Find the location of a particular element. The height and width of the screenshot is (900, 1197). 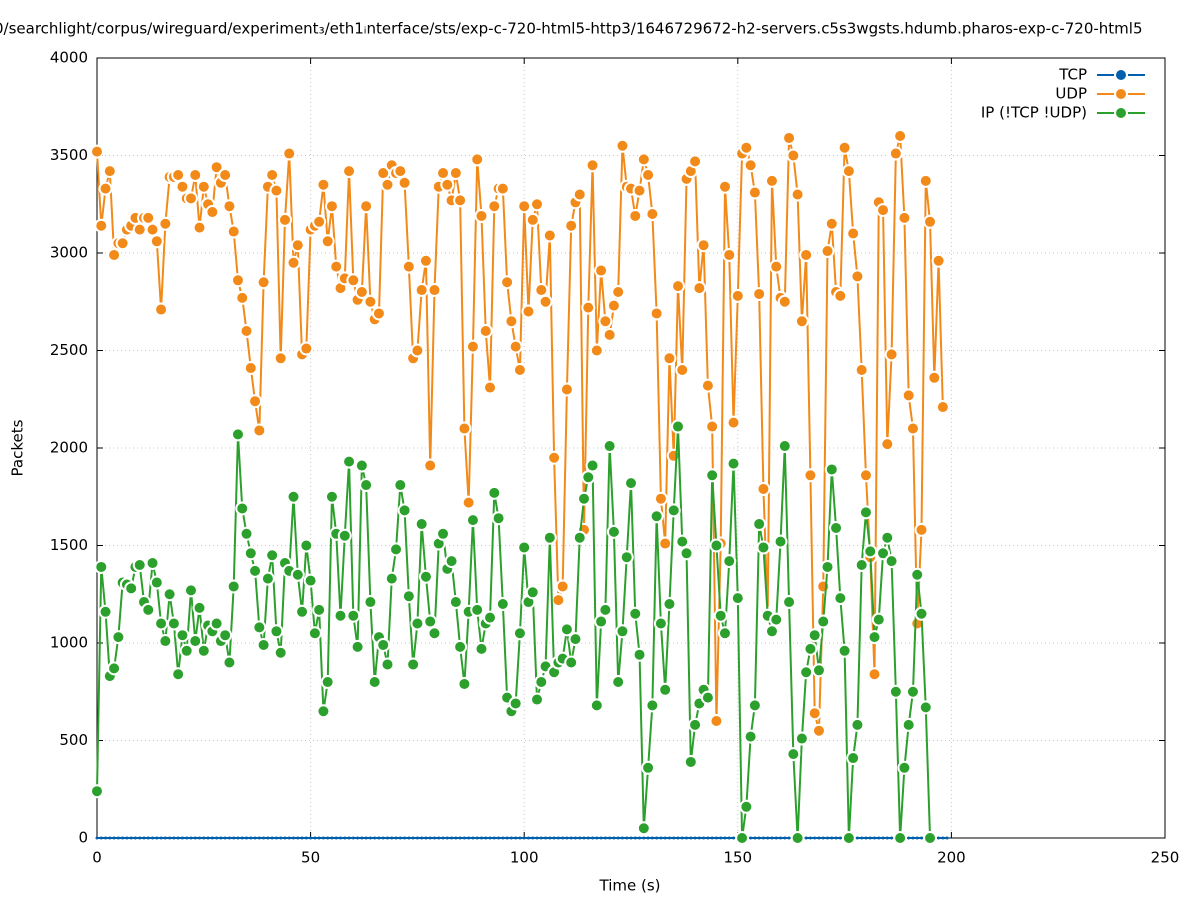

x-tick-label: 0 is located at coordinates (97, 858).